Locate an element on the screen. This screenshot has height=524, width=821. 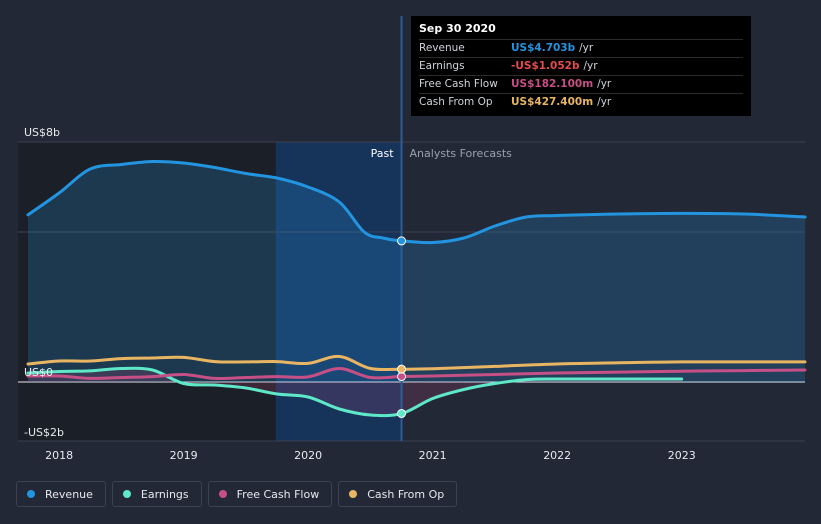
tooltip-value: US$4.703b is located at coordinates (543, 48).